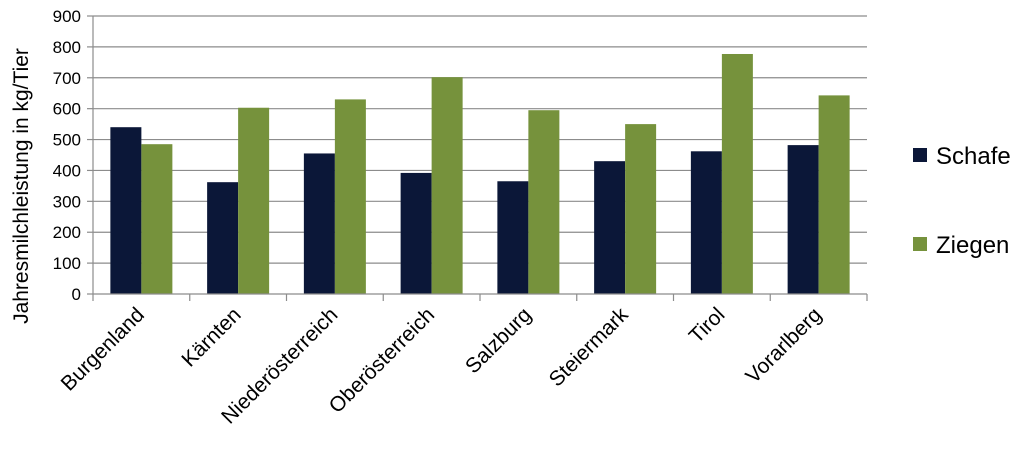 This screenshot has height=459, width=1028. Describe the element at coordinates (972, 245) in the screenshot. I see `legend-label-ziegen: Ziegen` at that location.